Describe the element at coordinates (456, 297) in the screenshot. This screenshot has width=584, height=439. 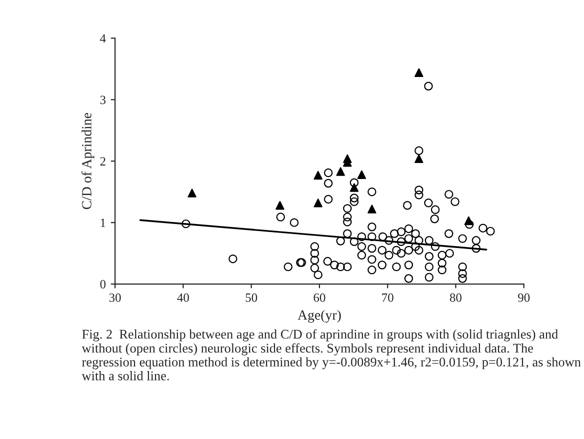
I see `x-tick-label: 80` at that location.